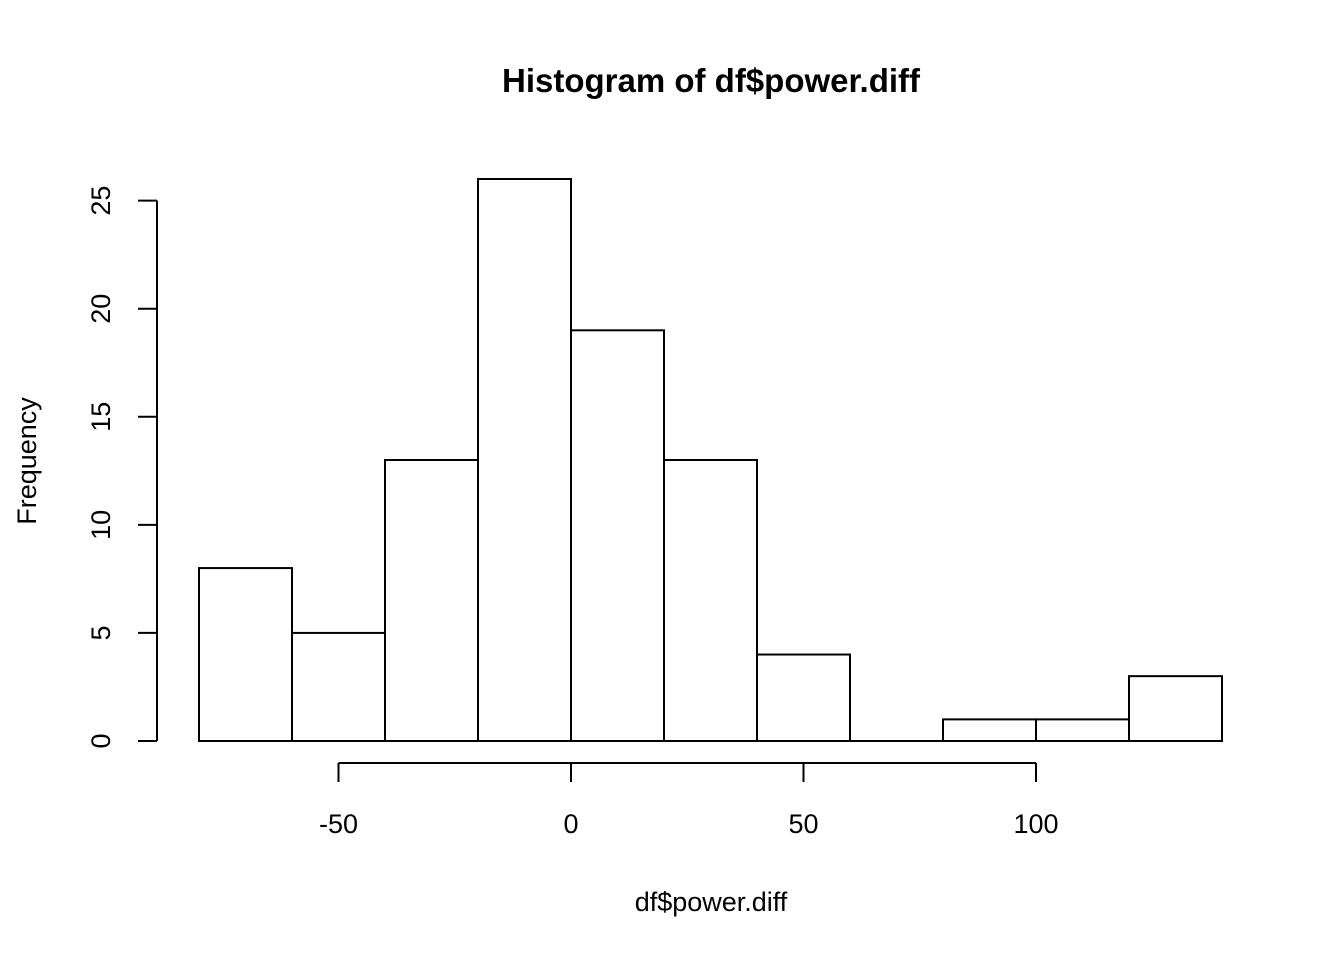  Describe the element at coordinates (101, 309) in the screenshot. I see `y-tick-label: 20` at that location.